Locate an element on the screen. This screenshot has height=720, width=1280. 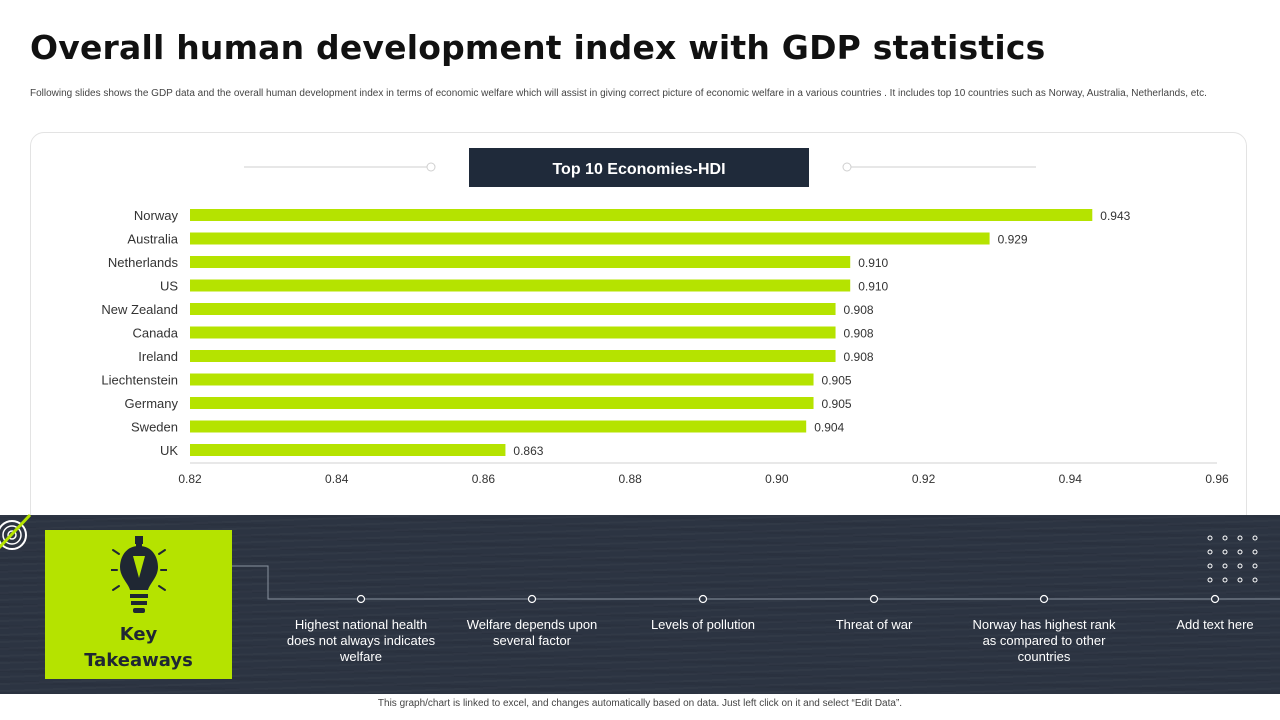
bar-uk is located at coordinates (348, 450).